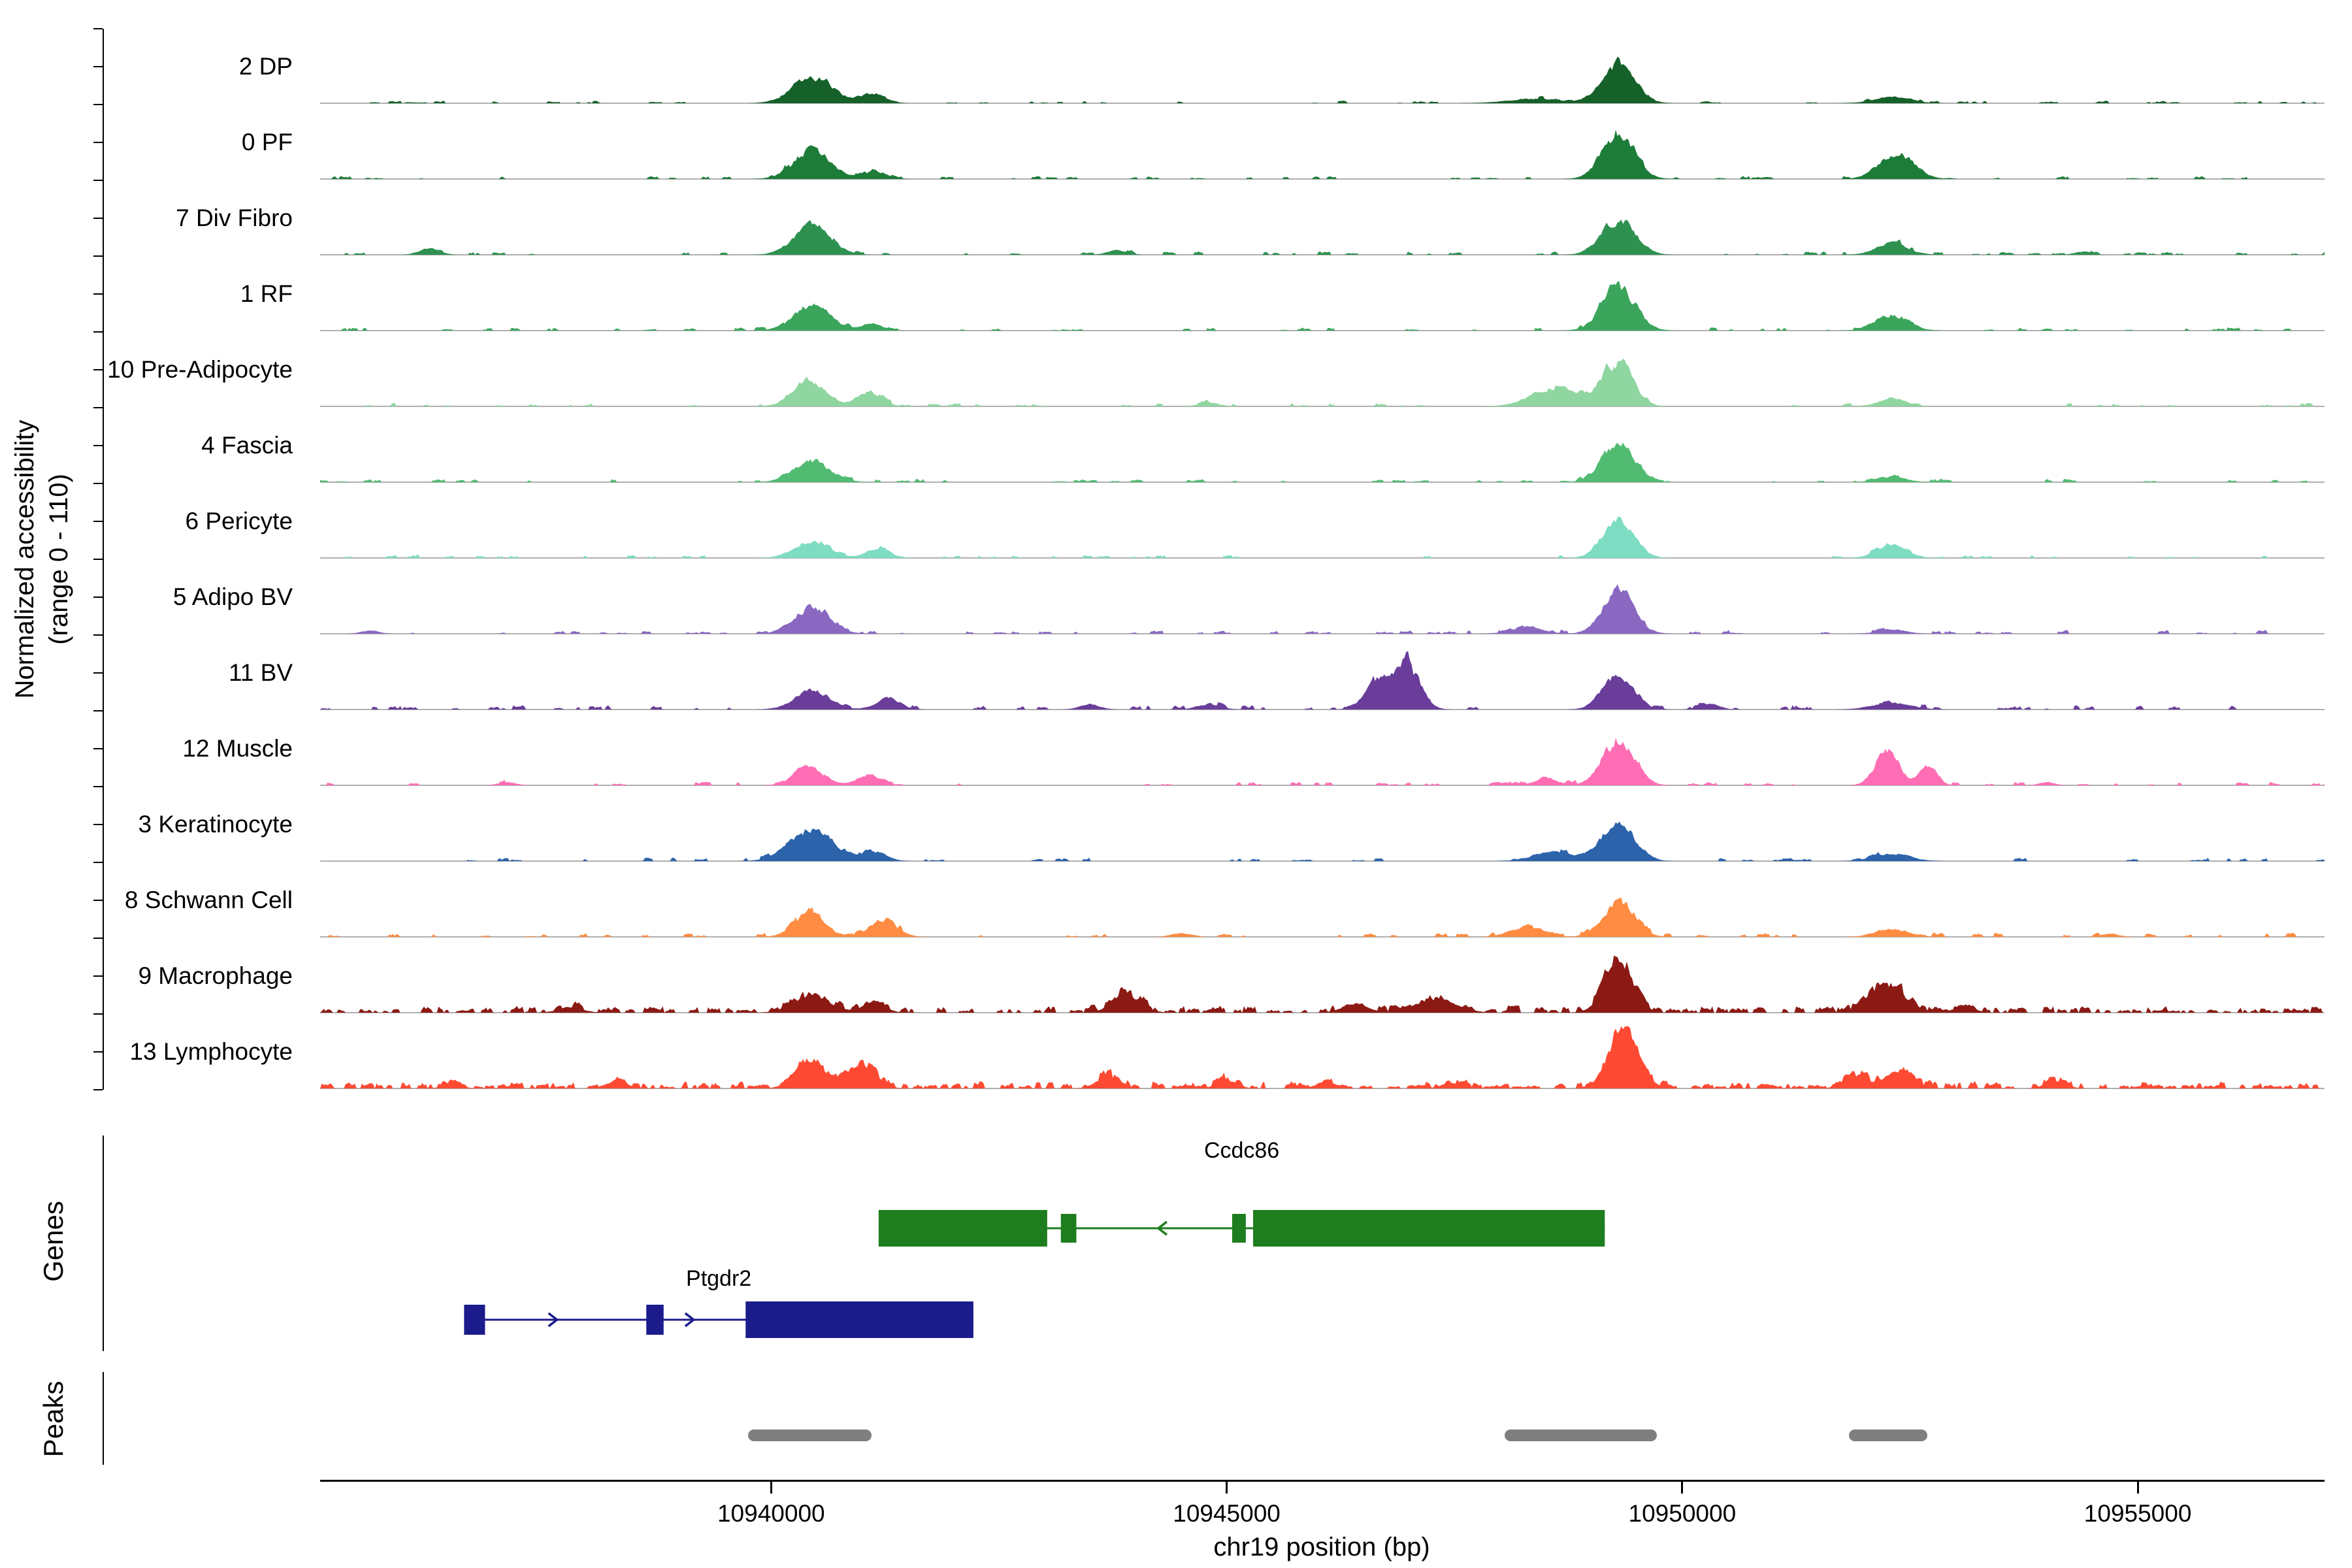 This screenshot has height=1568, width=2352. I want to click on track-row-2-dp: 2 DP, so click(1176, 67).